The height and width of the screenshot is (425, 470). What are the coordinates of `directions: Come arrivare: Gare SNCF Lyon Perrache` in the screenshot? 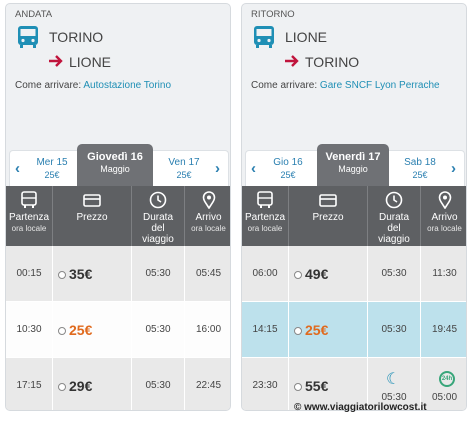 It's located at (345, 85).